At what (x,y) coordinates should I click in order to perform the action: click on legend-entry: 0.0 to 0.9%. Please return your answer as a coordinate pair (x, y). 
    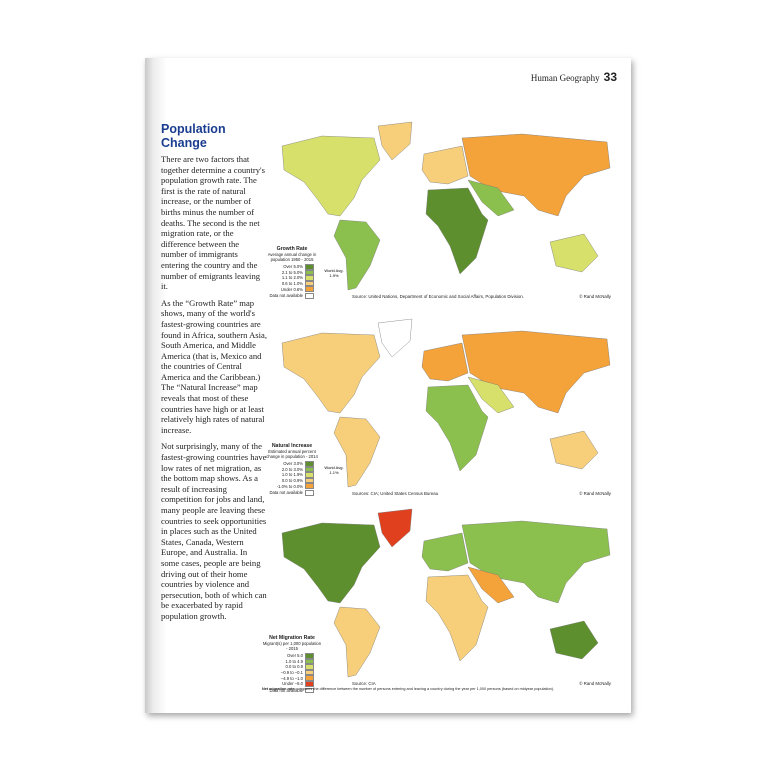
    Looking at the image, I should click on (292, 480).